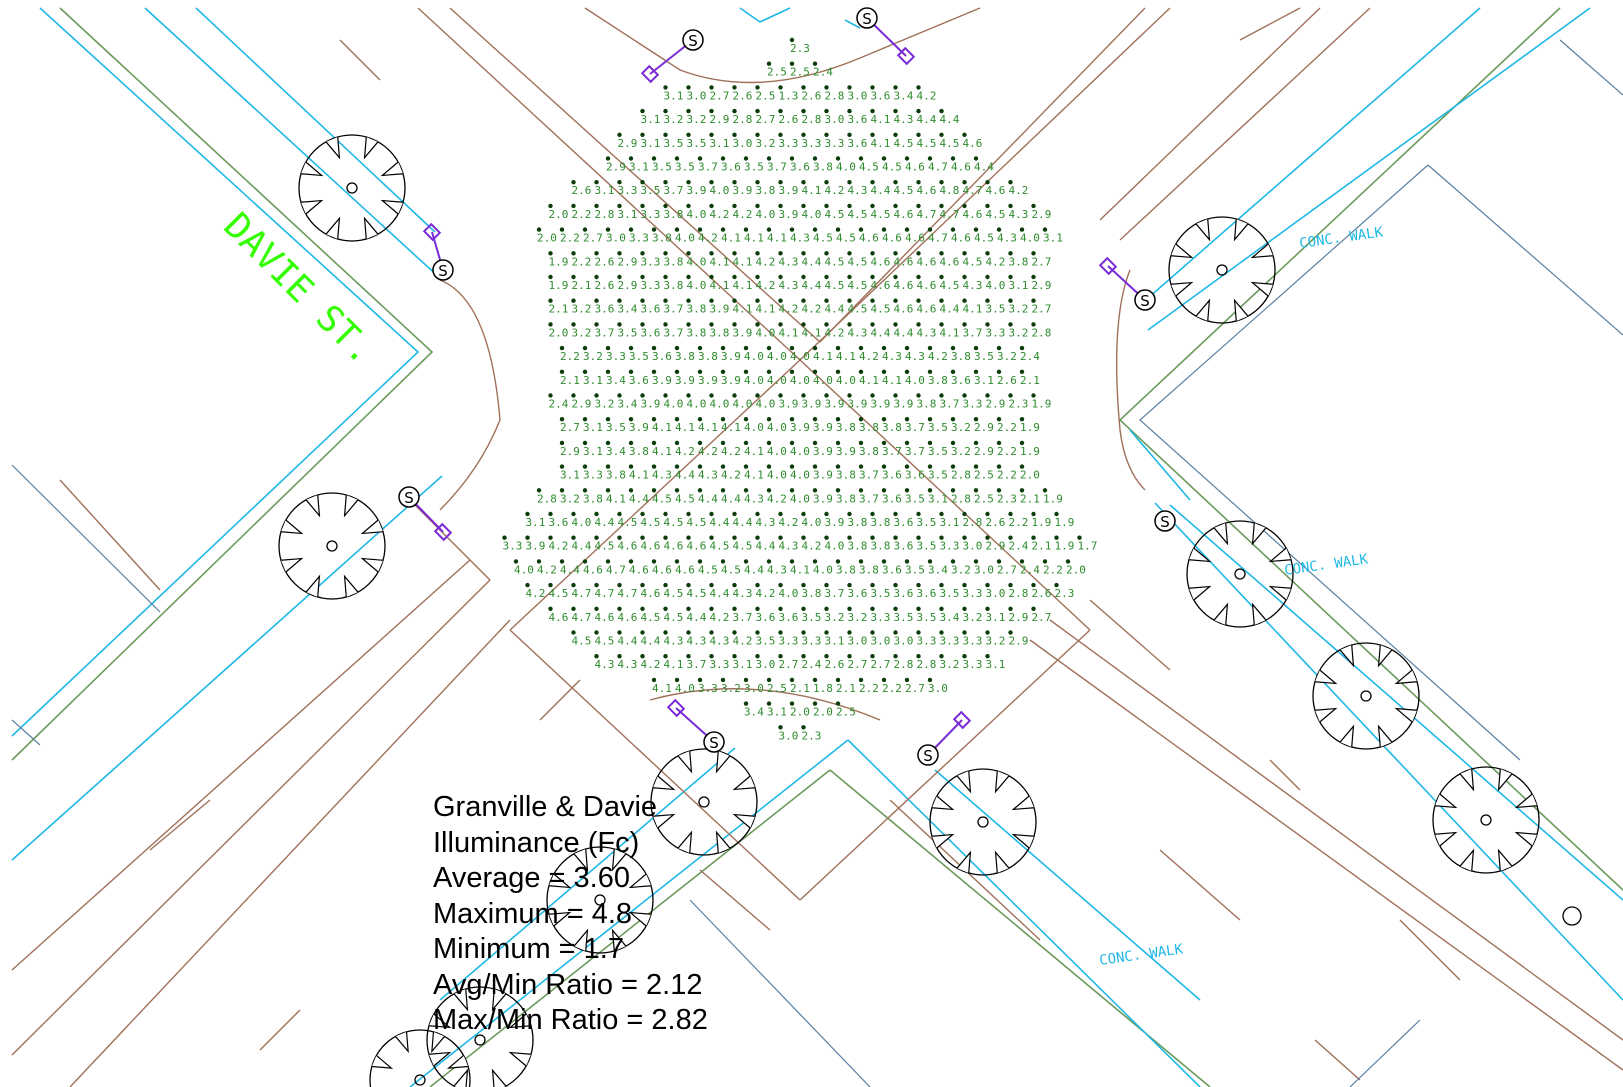 Image resolution: width=1623 pixels, height=1087 pixels. What do you see at coordinates (1030, 380) in the screenshot?
I see `calc-value: 2.1` at bounding box center [1030, 380].